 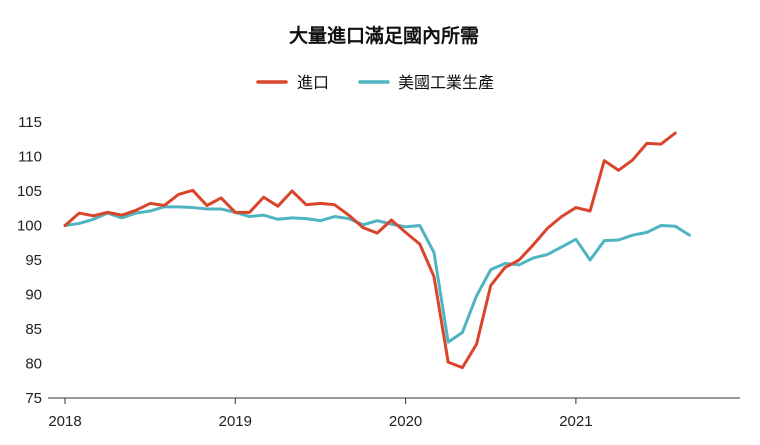 I want to click on y-tick-label: 100, so click(x=29, y=226).